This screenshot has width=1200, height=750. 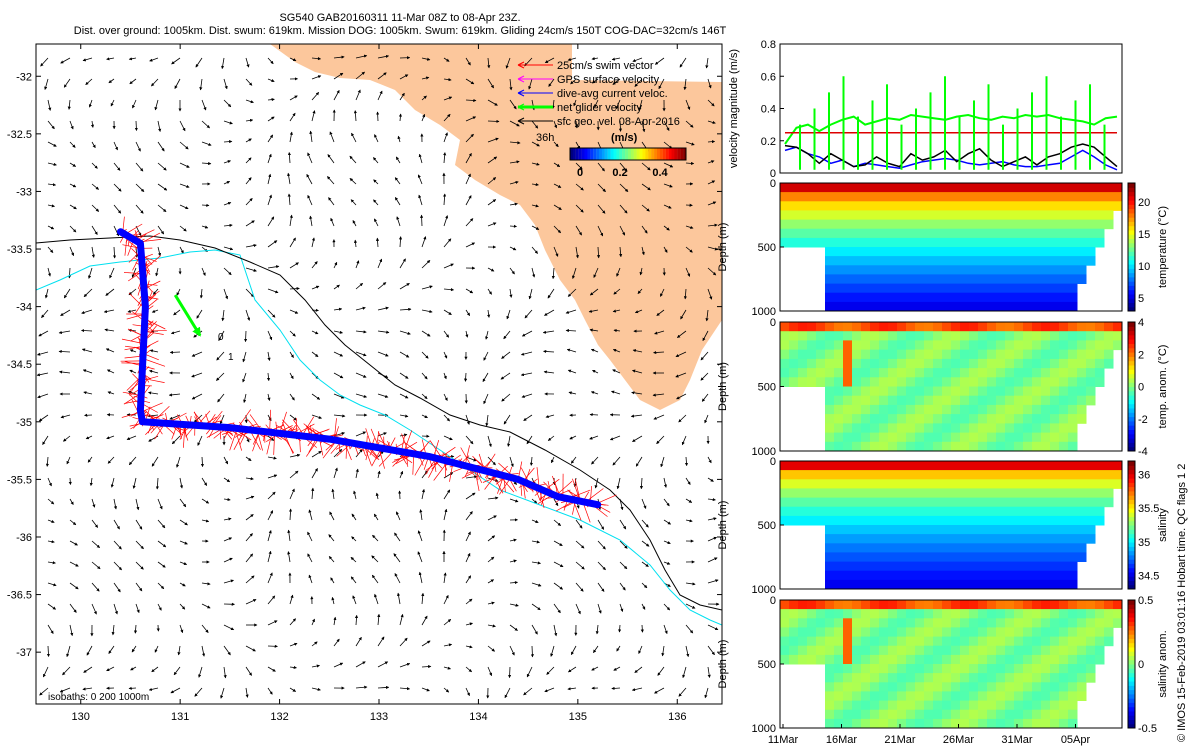 What do you see at coordinates (19, 135) in the screenshot?
I see `map-y-tick-label: -32.5` at bounding box center [19, 135].